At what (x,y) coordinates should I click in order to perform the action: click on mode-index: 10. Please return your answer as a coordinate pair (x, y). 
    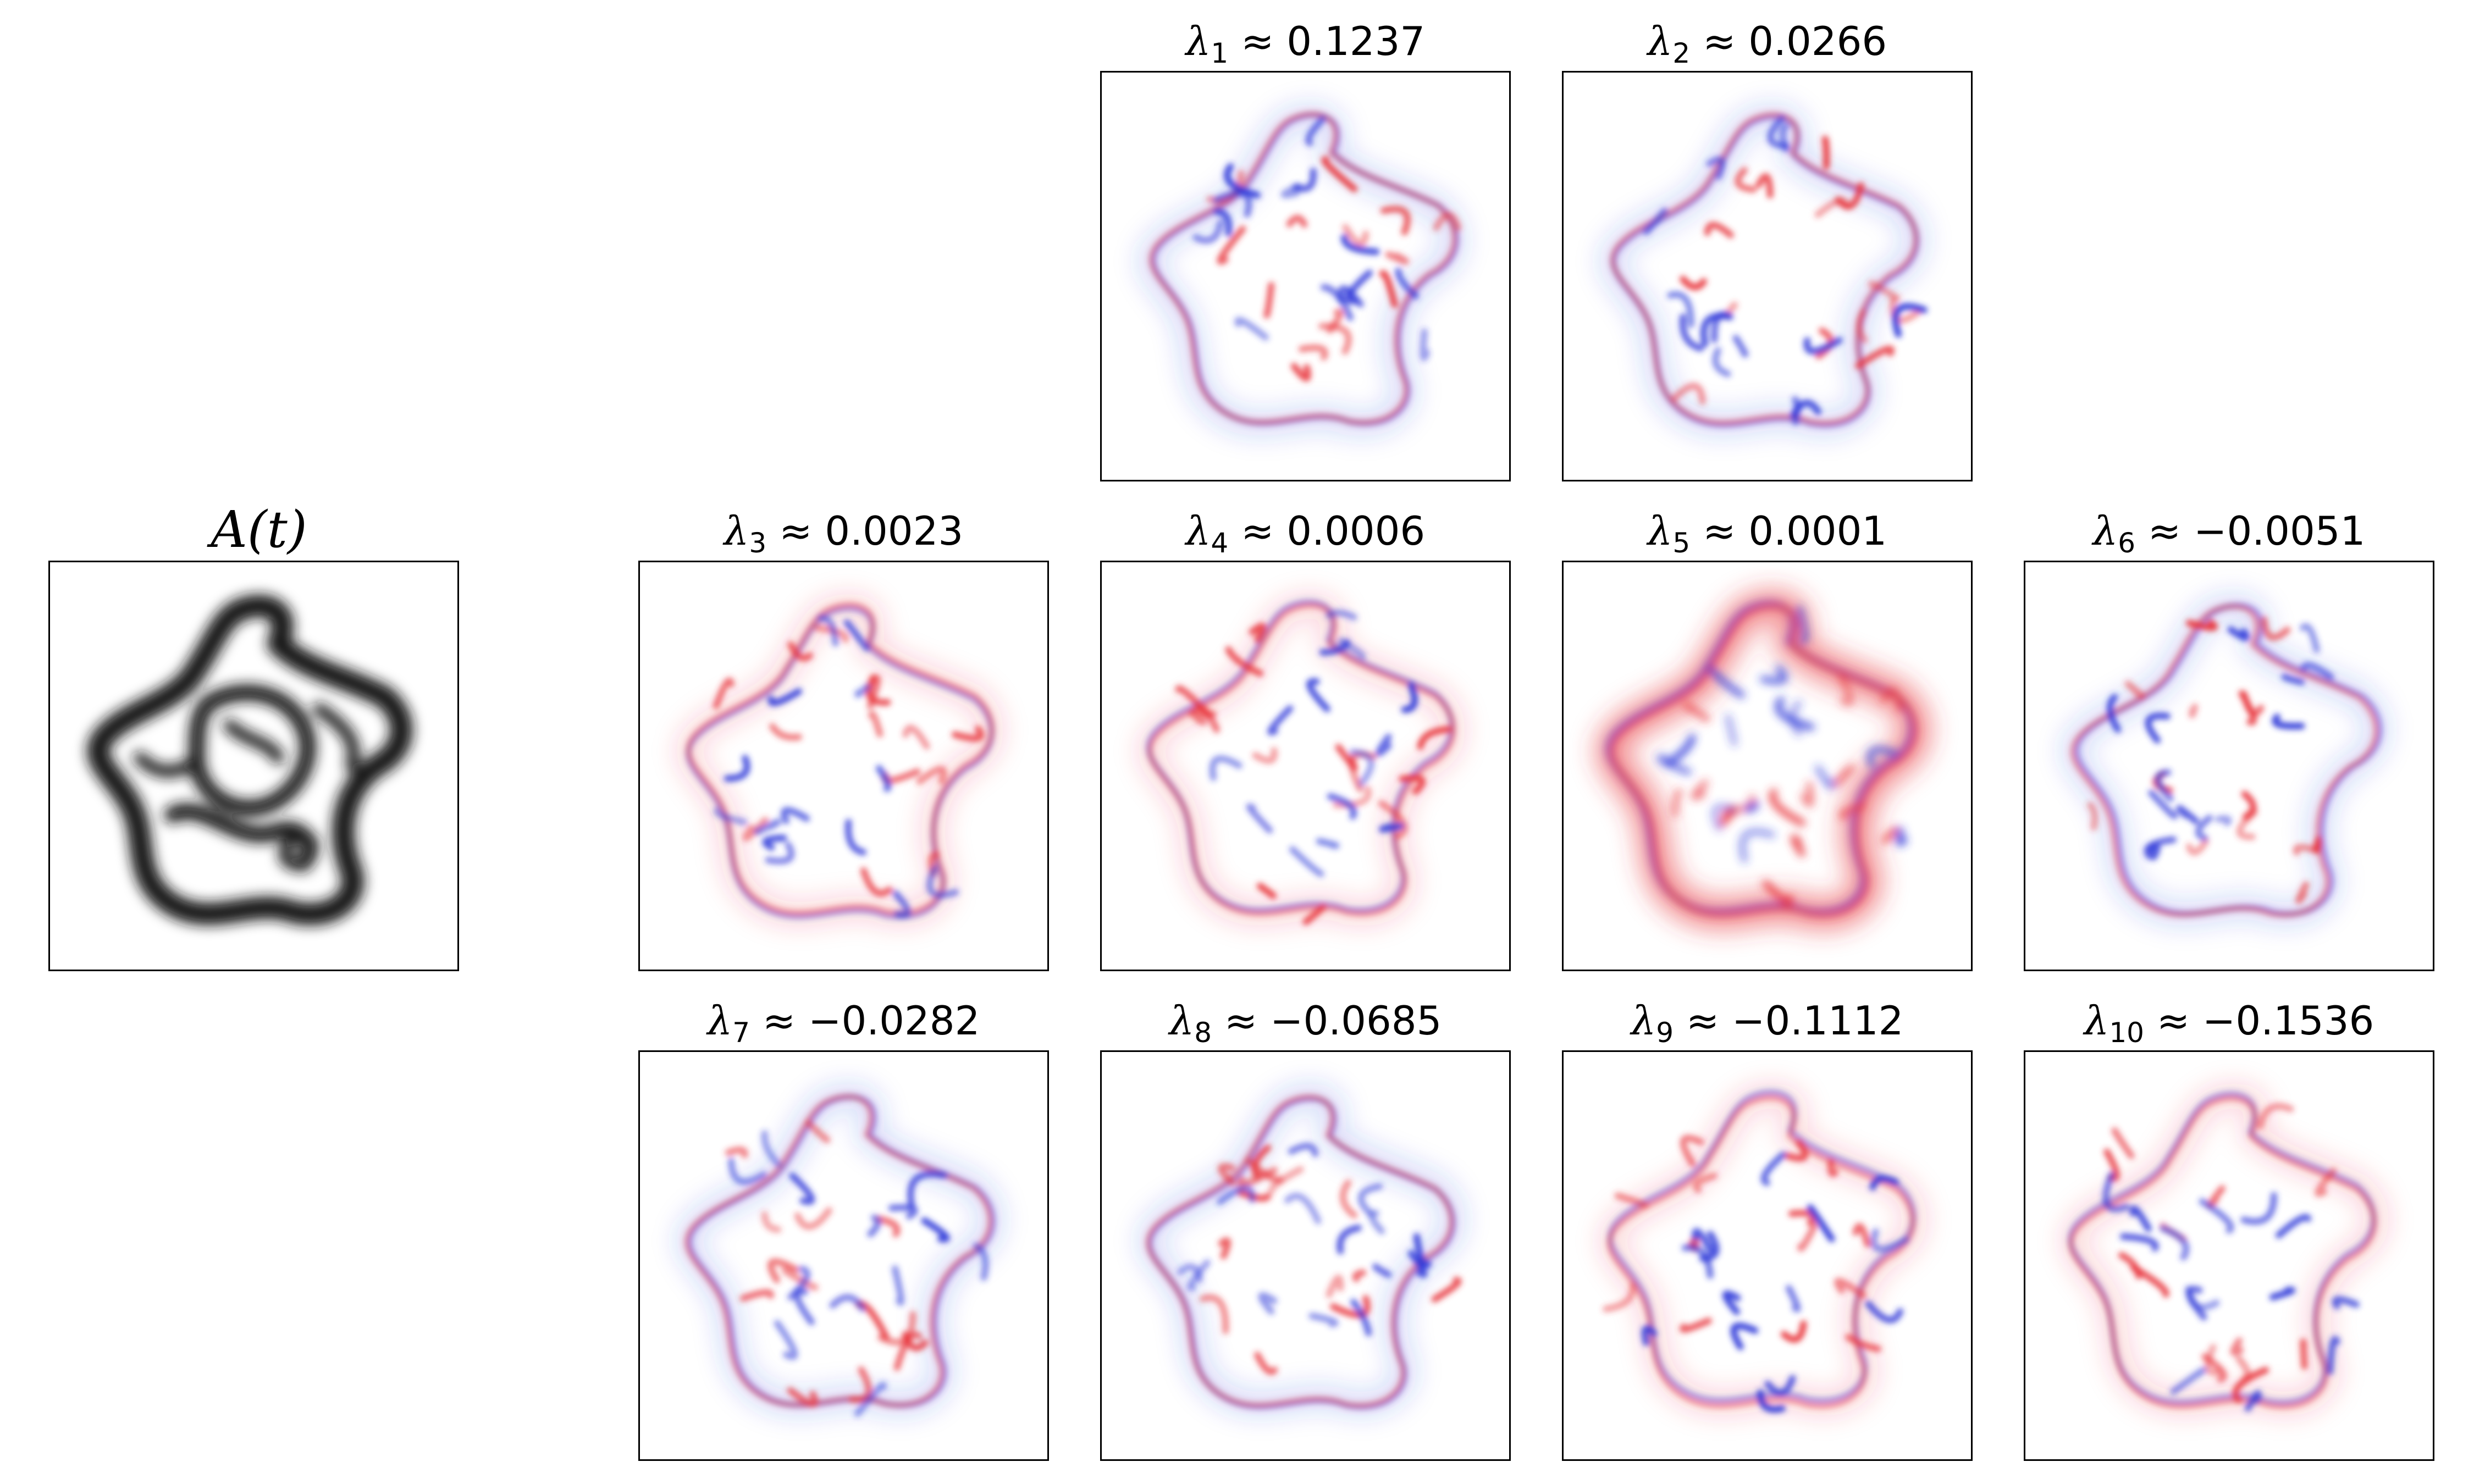
    Looking at the image, I should click on (2126, 1033).